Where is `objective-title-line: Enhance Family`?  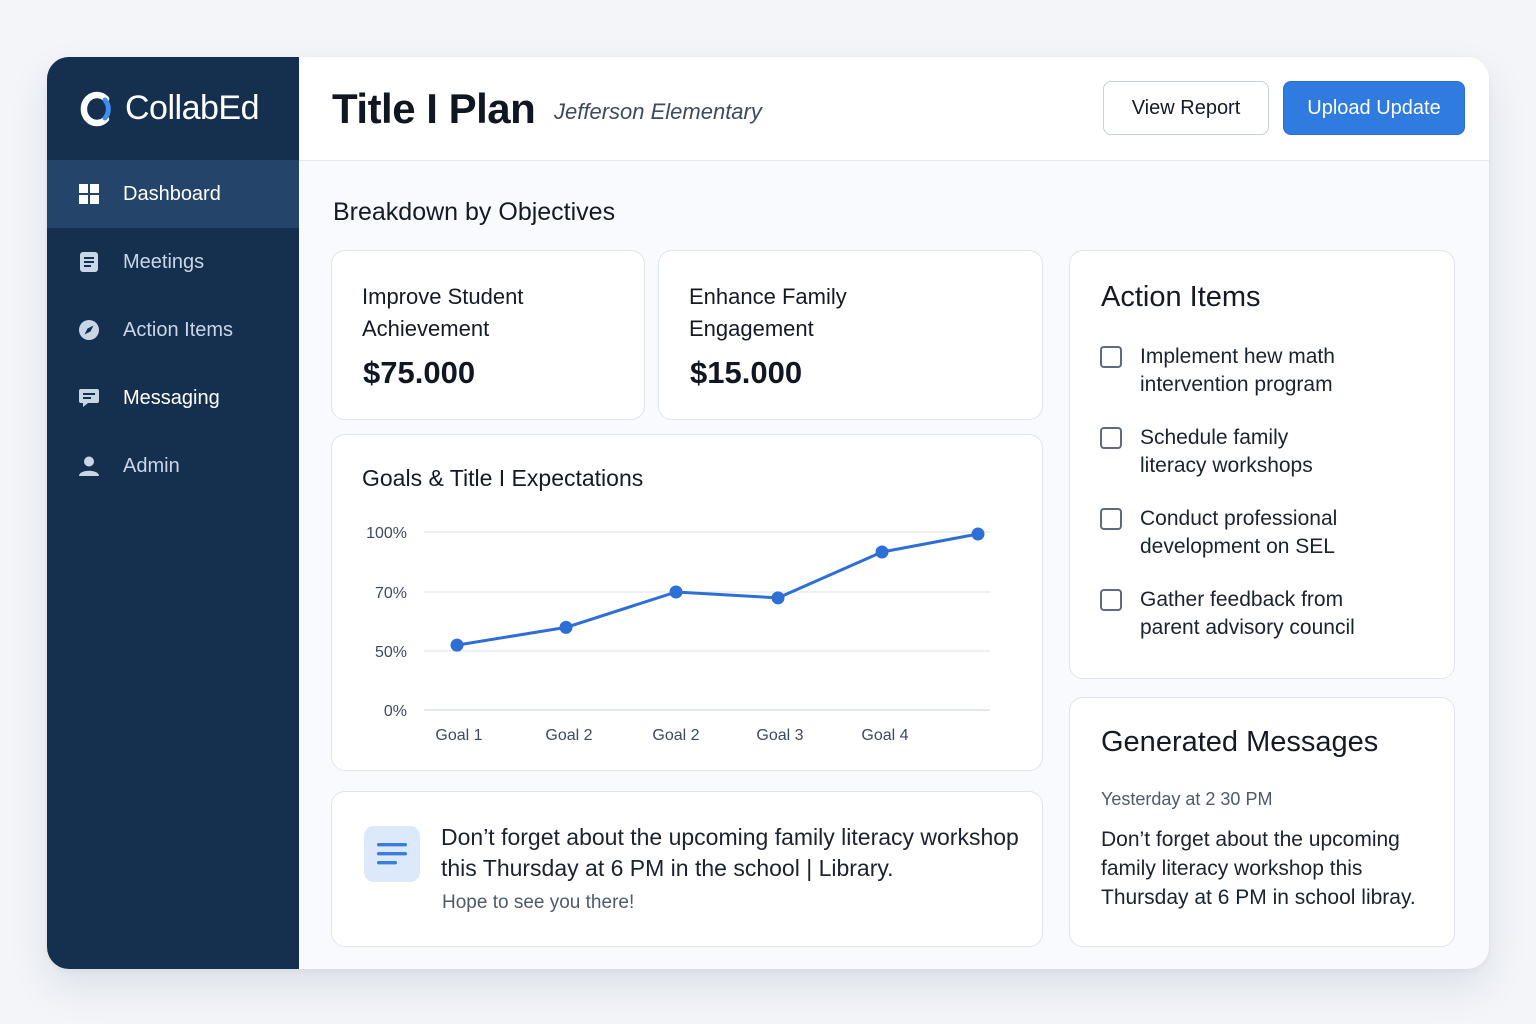 objective-title-line: Enhance Family is located at coordinates (768, 296).